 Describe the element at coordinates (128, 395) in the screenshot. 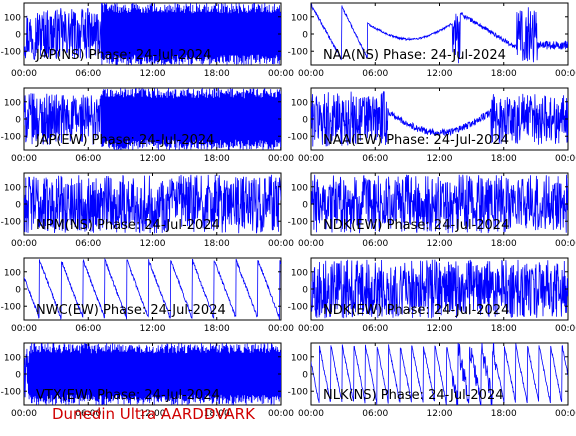

I see `panel-title: VTX(EW) Phase: 24-Jul-2024` at that location.